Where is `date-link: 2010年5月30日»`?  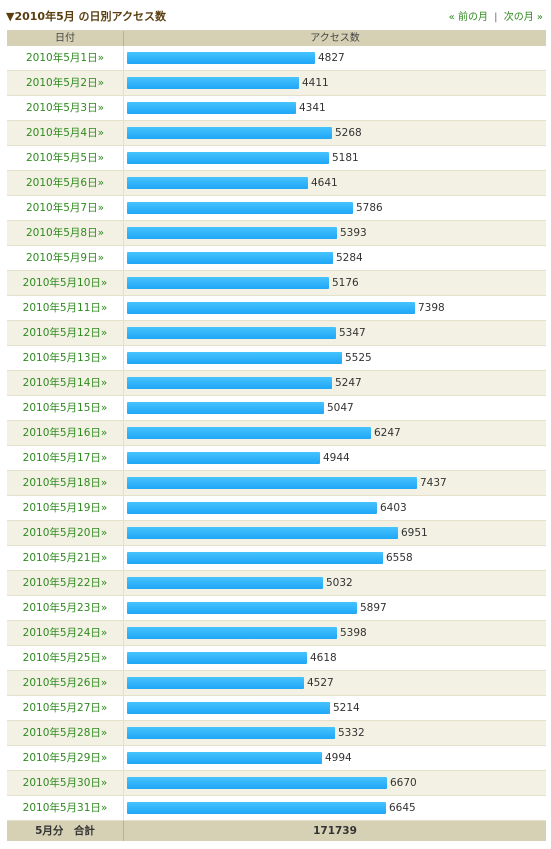
date-link: 2010年5月30日» is located at coordinates (65, 783).